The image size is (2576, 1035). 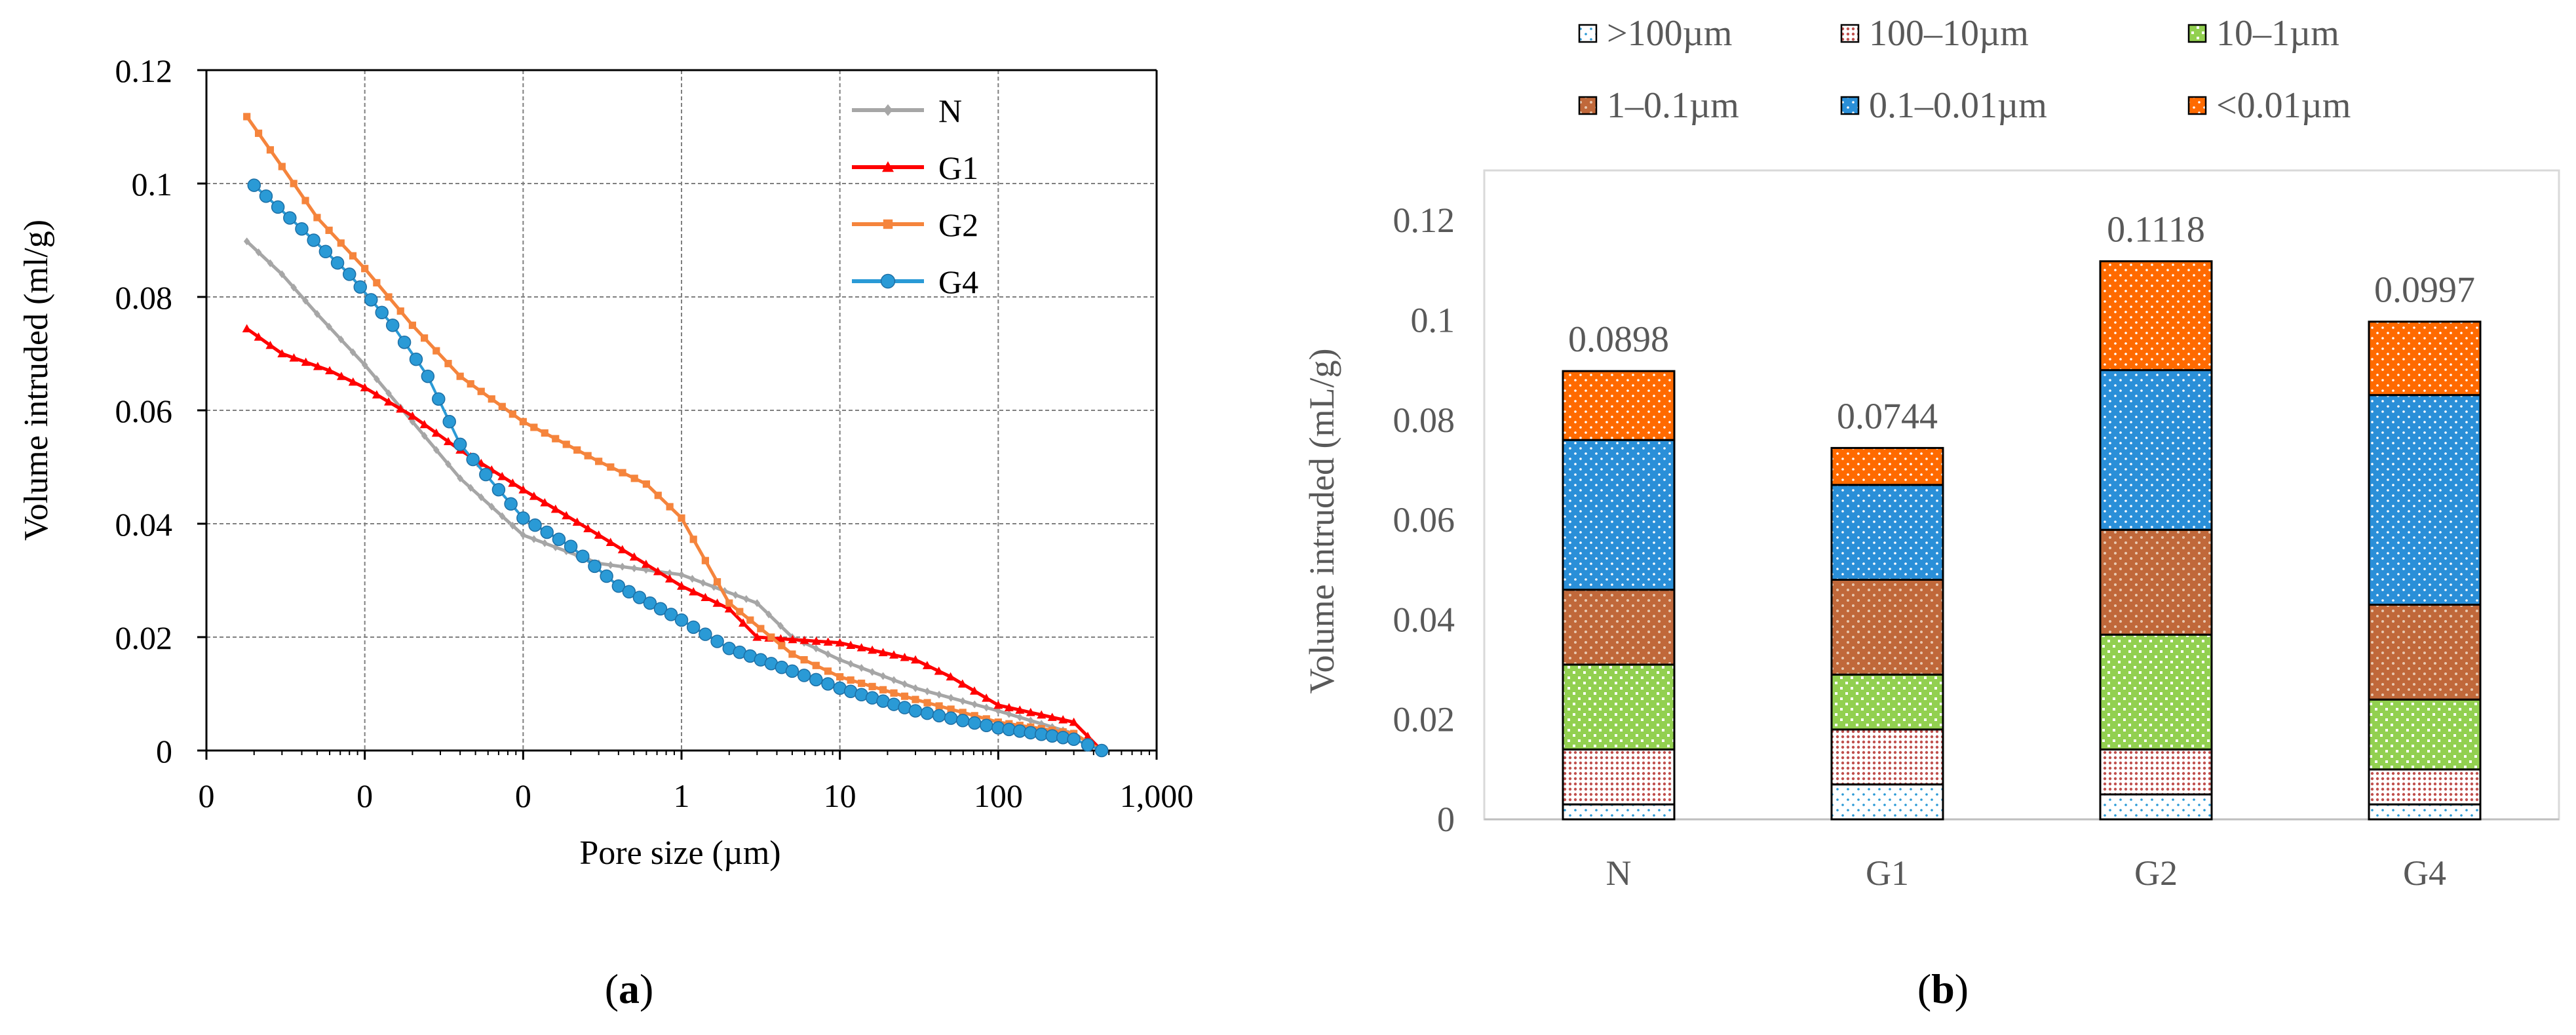 What do you see at coordinates (152, 184) in the screenshot?
I see `a-y-tick-label: 0.1` at bounding box center [152, 184].